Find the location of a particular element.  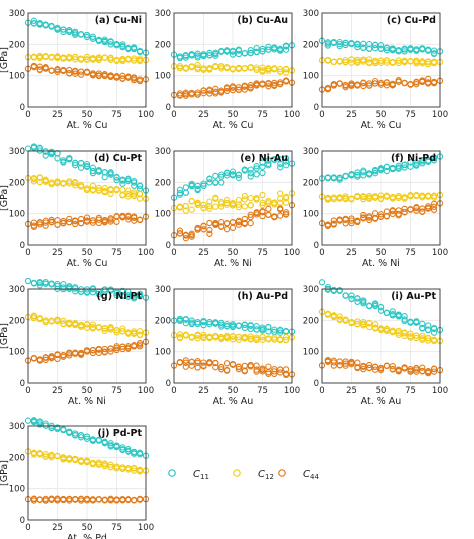

x-tick-label: 75 is located at coordinates (410, 391).